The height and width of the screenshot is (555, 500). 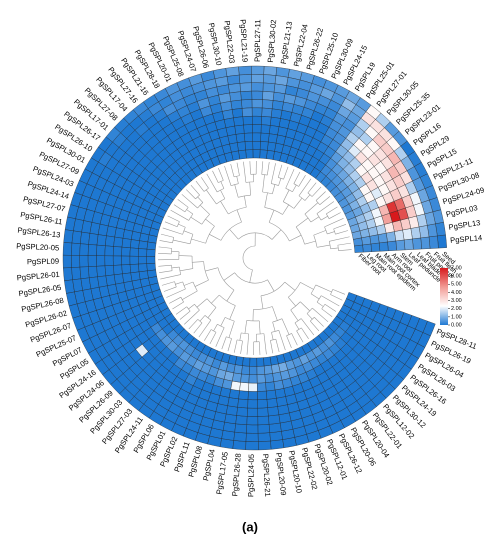 I want to click on color-tick-label: 0.00, so click(x=456, y=325).